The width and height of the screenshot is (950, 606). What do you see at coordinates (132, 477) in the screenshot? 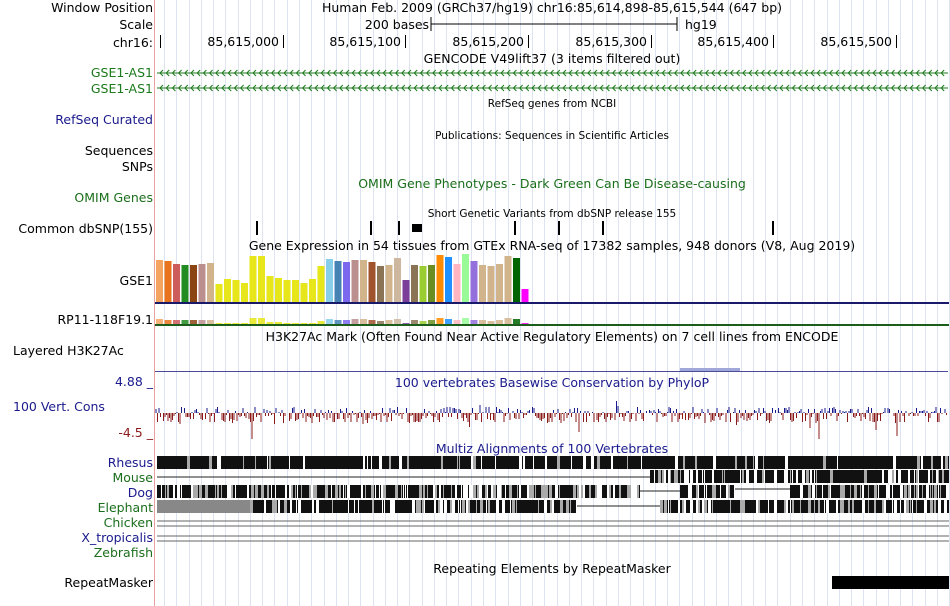
I see `multiz-species-mouse: Mouse` at bounding box center [132, 477].